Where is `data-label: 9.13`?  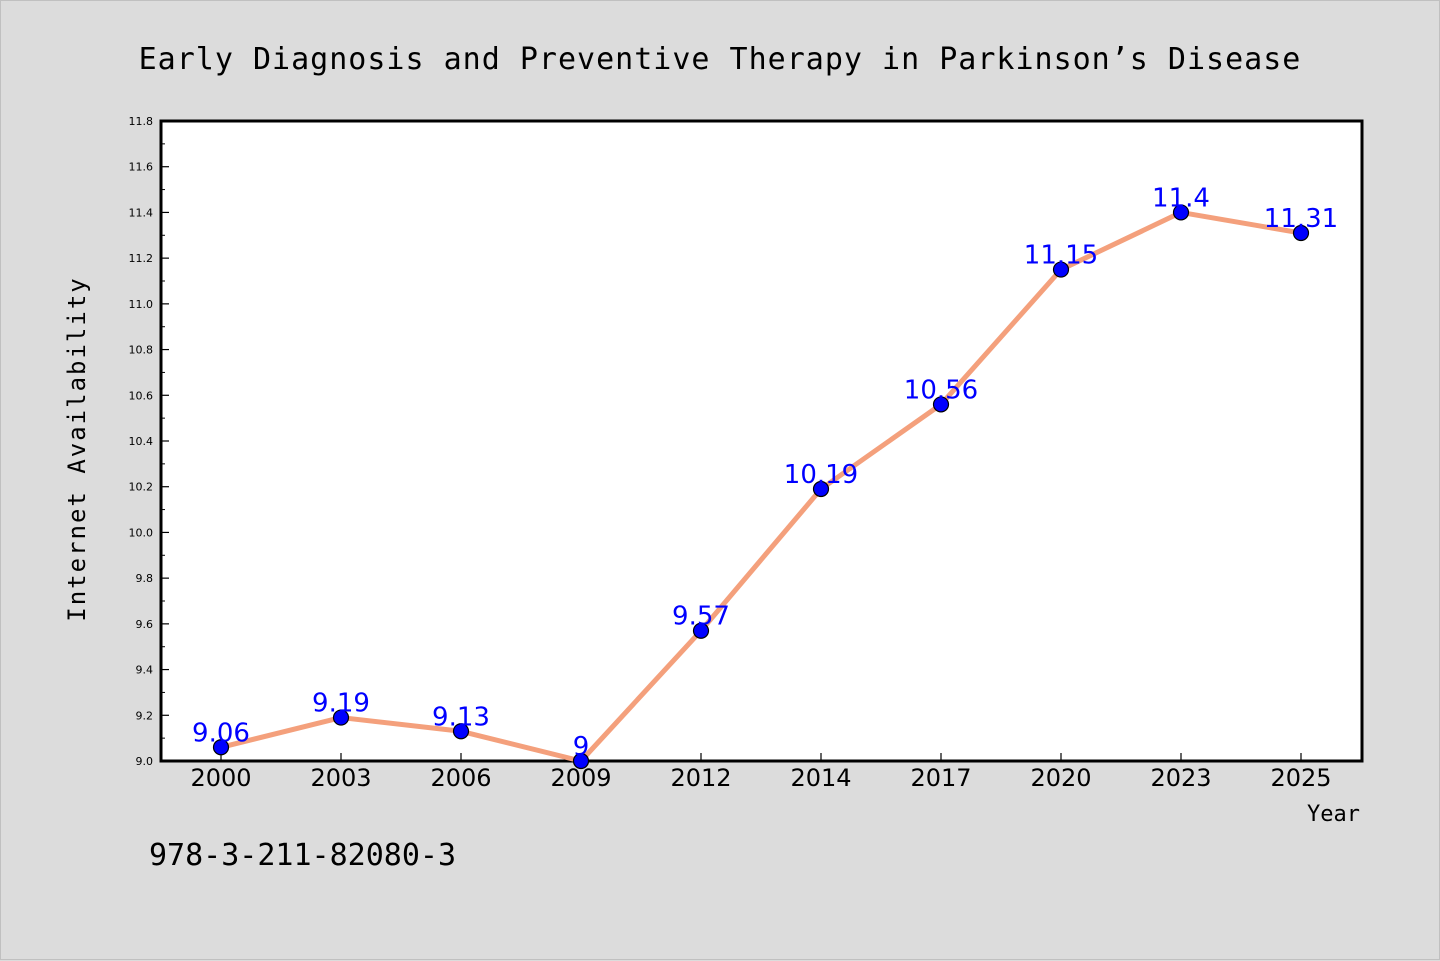 data-label: 9.13 is located at coordinates (461, 717).